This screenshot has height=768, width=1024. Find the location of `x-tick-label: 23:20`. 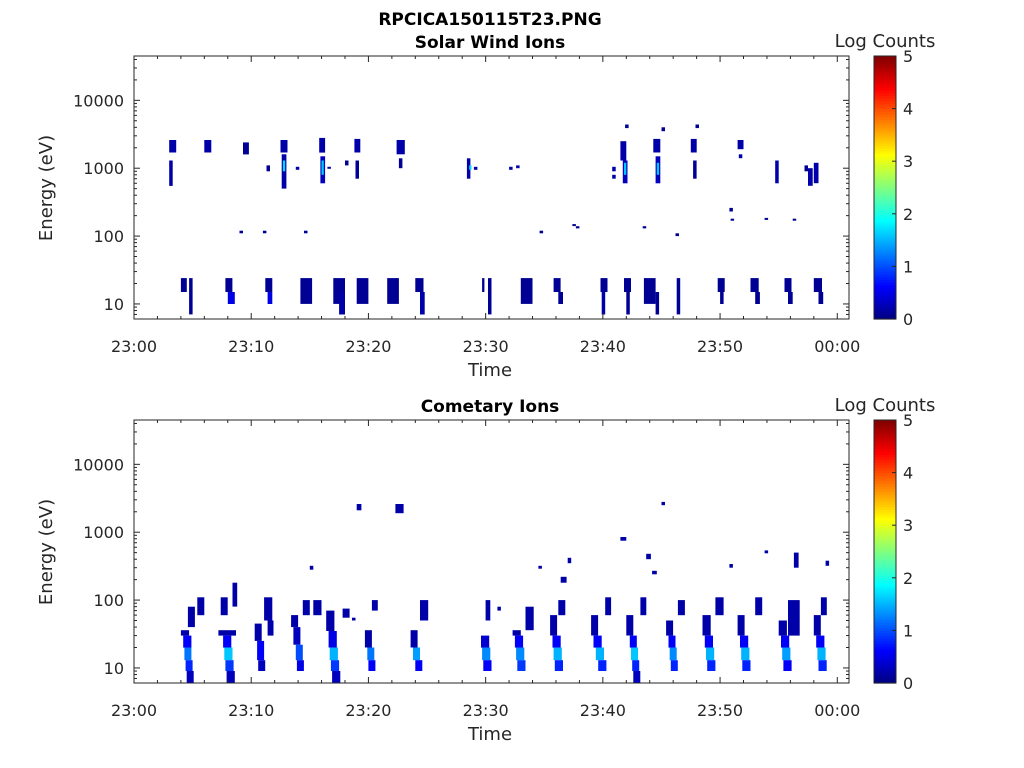

x-tick-label: 23:20 is located at coordinates (368, 710).